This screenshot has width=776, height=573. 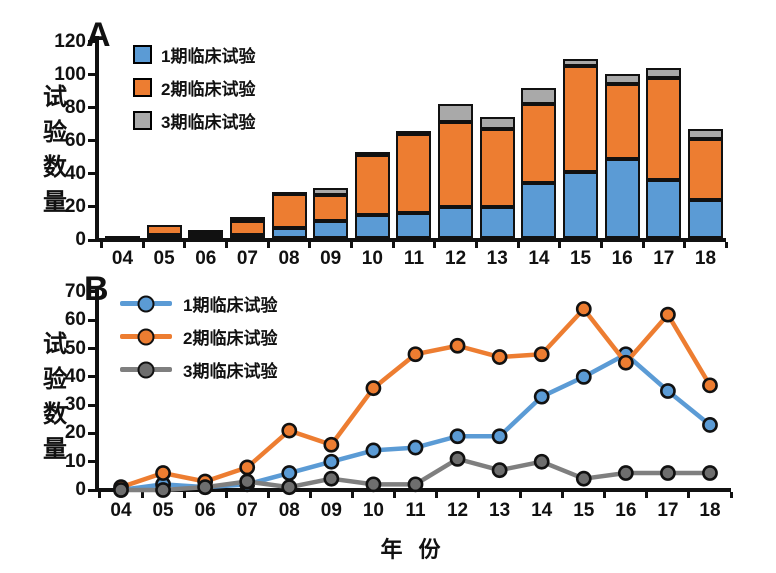 I want to click on x-tick-label-14: 14, so click(x=539, y=258).